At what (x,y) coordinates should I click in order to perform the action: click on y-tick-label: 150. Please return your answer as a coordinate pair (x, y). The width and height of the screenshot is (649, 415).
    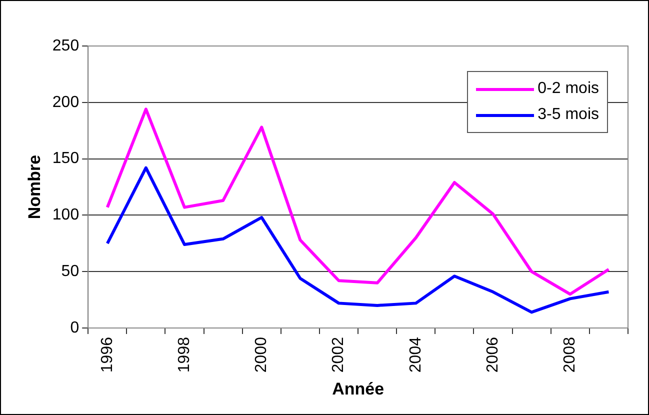
    Looking at the image, I should click on (66, 159).